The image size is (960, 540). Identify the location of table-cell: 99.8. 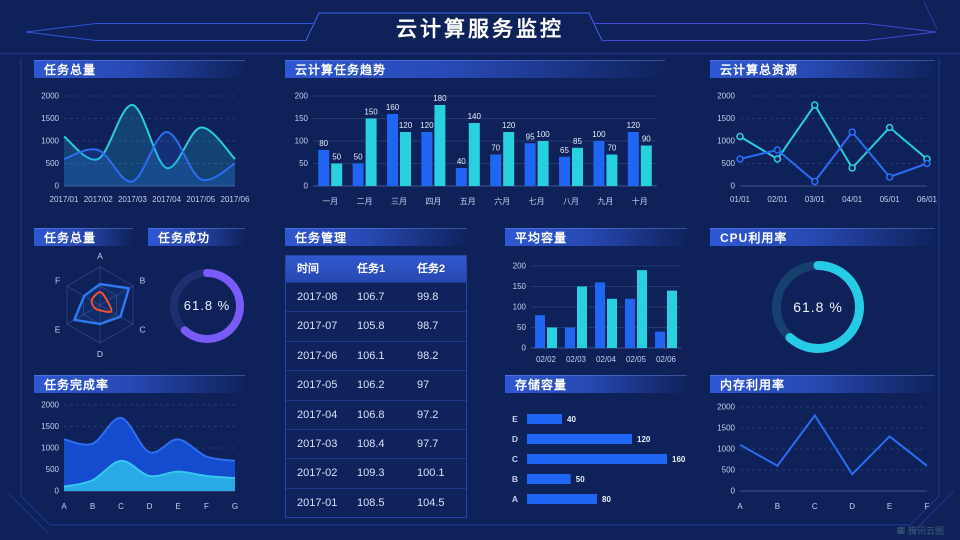
(428, 297).